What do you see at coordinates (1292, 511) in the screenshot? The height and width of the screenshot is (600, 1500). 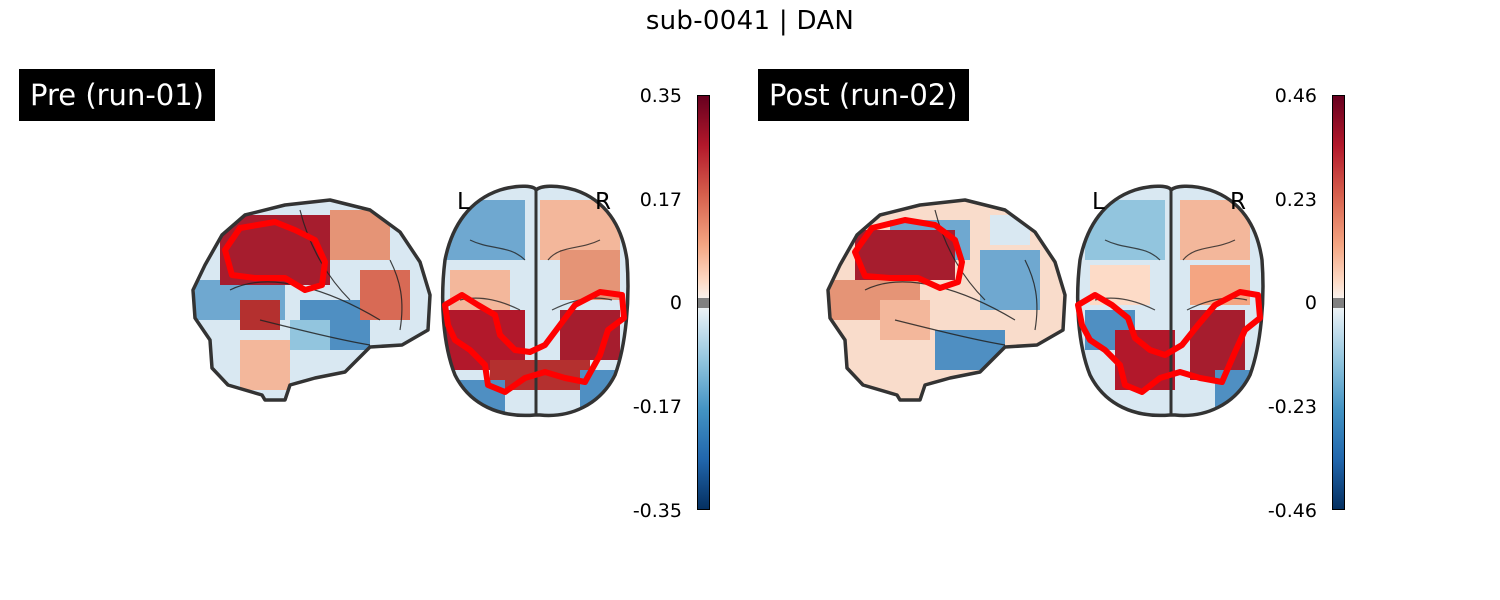 I see `colorbar-post-min: -0.46` at bounding box center [1292, 511].